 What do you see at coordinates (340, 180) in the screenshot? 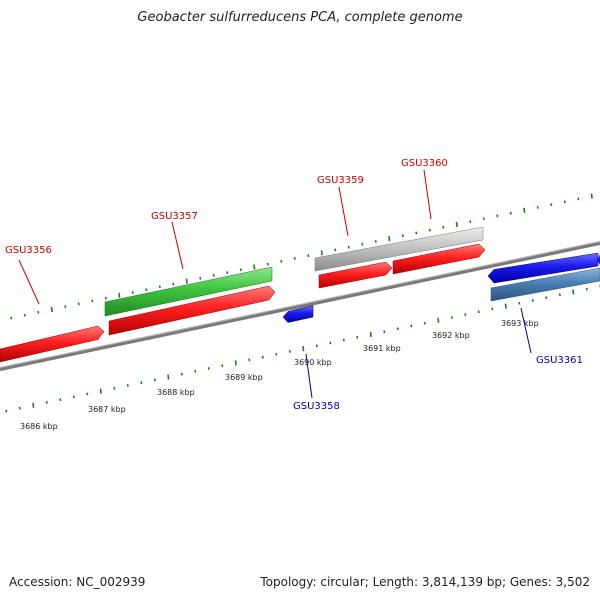
I see `gene-label-gsu3359: GSU3359` at bounding box center [340, 180].